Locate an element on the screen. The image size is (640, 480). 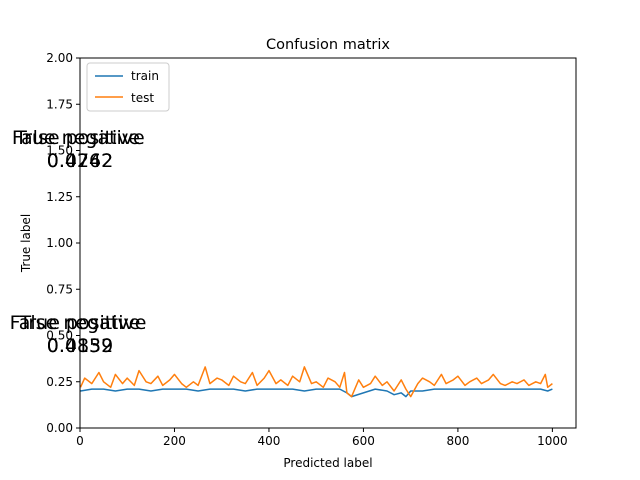
annotation-false-negative: False negative is located at coordinates (78, 323).